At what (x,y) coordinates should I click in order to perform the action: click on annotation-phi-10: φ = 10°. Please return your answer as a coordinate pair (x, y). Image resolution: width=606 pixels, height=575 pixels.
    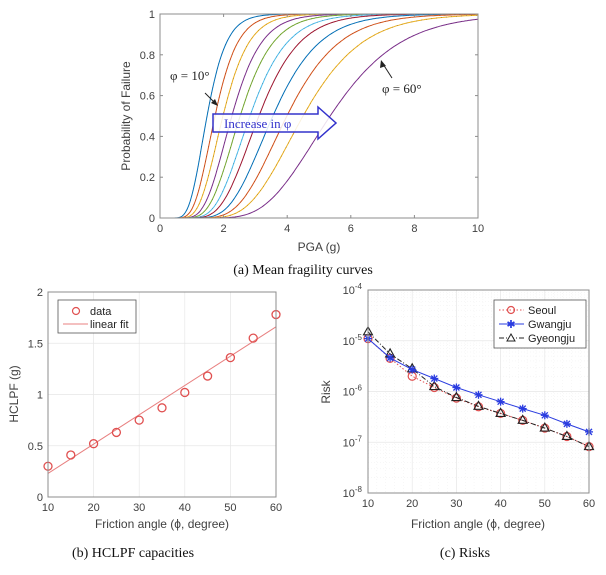
    Looking at the image, I should click on (190, 75).